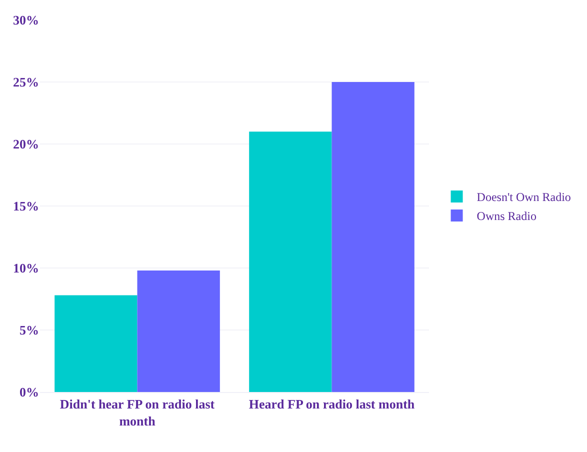  What do you see at coordinates (26, 82) in the screenshot?
I see `y-tick-label: 25%` at bounding box center [26, 82].